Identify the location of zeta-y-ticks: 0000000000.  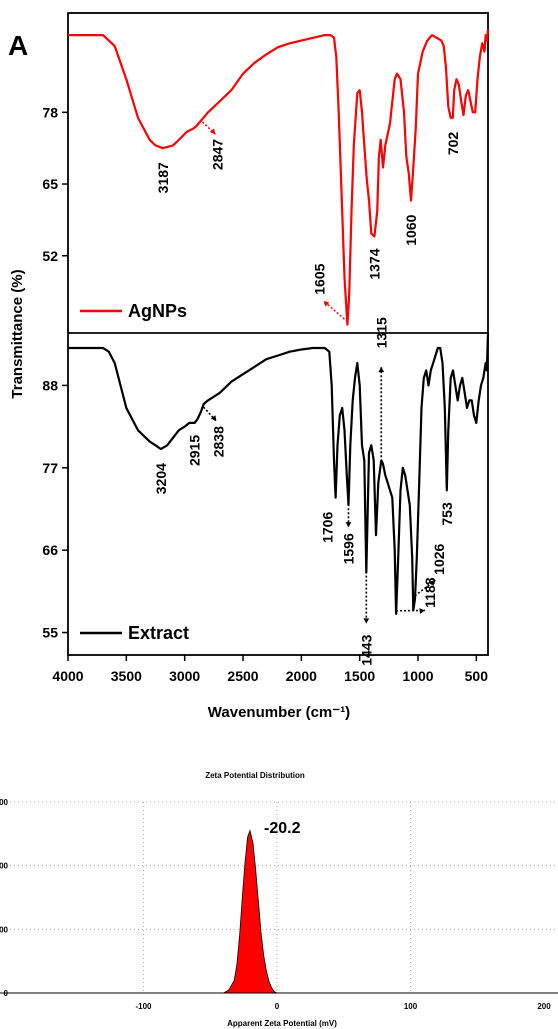
(4, 898).